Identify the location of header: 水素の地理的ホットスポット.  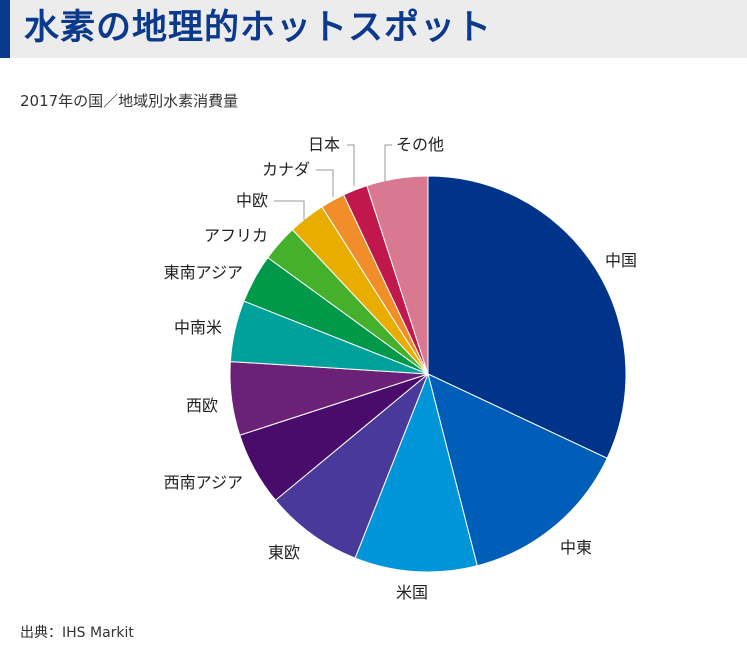
(373, 29).